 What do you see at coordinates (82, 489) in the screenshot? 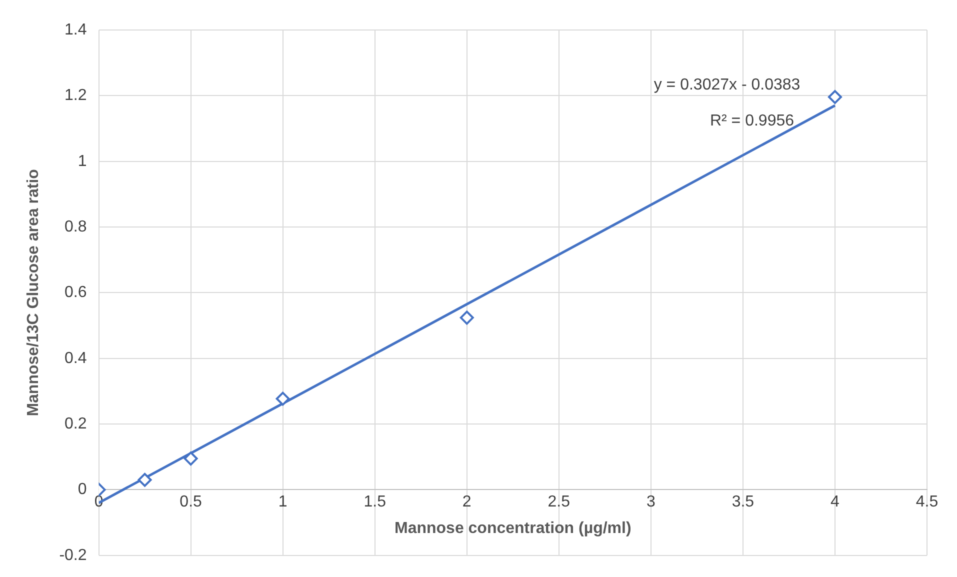
I see `y-tick-label: 0` at bounding box center [82, 489].